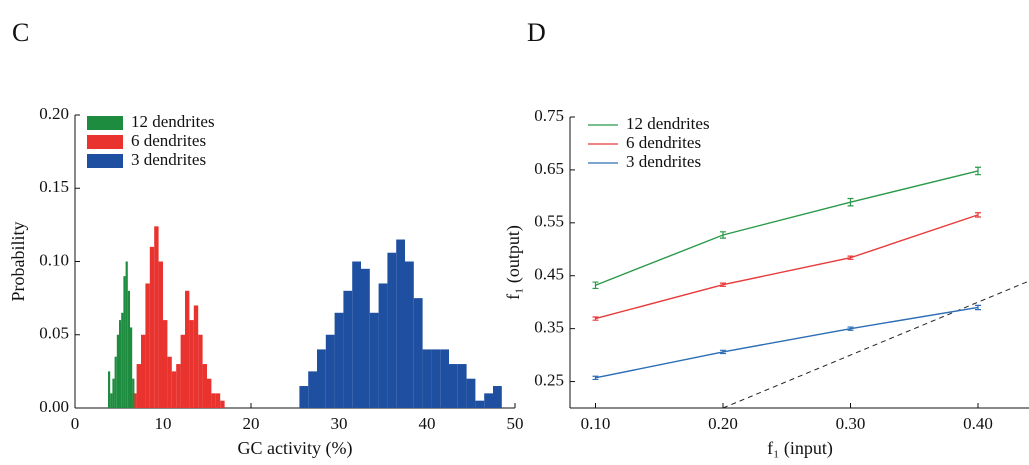 The width and height of the screenshot is (1029, 465). I want to click on x-axis-label: f₁ (input), so click(800, 448).